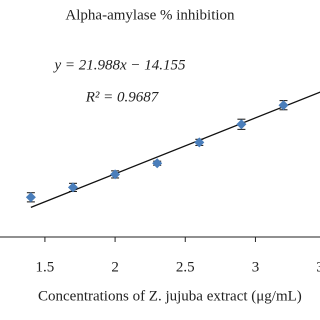 The height and width of the screenshot is (320, 320). Describe the element at coordinates (256, 267) in the screenshot. I see `x-tick-label: 3` at that location.